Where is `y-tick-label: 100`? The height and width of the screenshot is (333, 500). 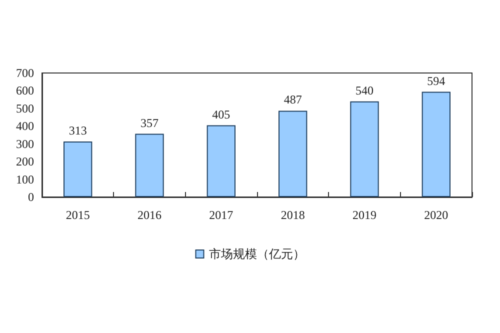 y-tick-label: 100 is located at coordinates (25, 179).